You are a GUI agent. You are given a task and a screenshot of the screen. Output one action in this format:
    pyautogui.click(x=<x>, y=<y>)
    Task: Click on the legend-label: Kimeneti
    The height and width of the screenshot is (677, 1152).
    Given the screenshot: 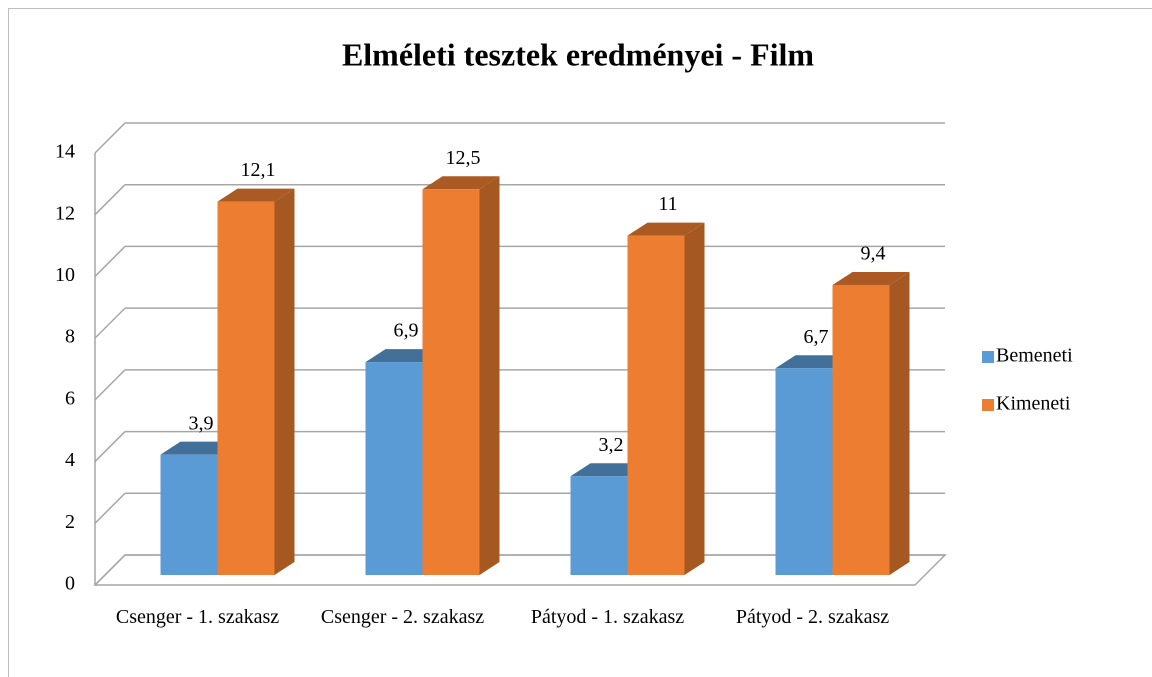 What is the action you would take?
    pyautogui.click(x=1033, y=404)
    